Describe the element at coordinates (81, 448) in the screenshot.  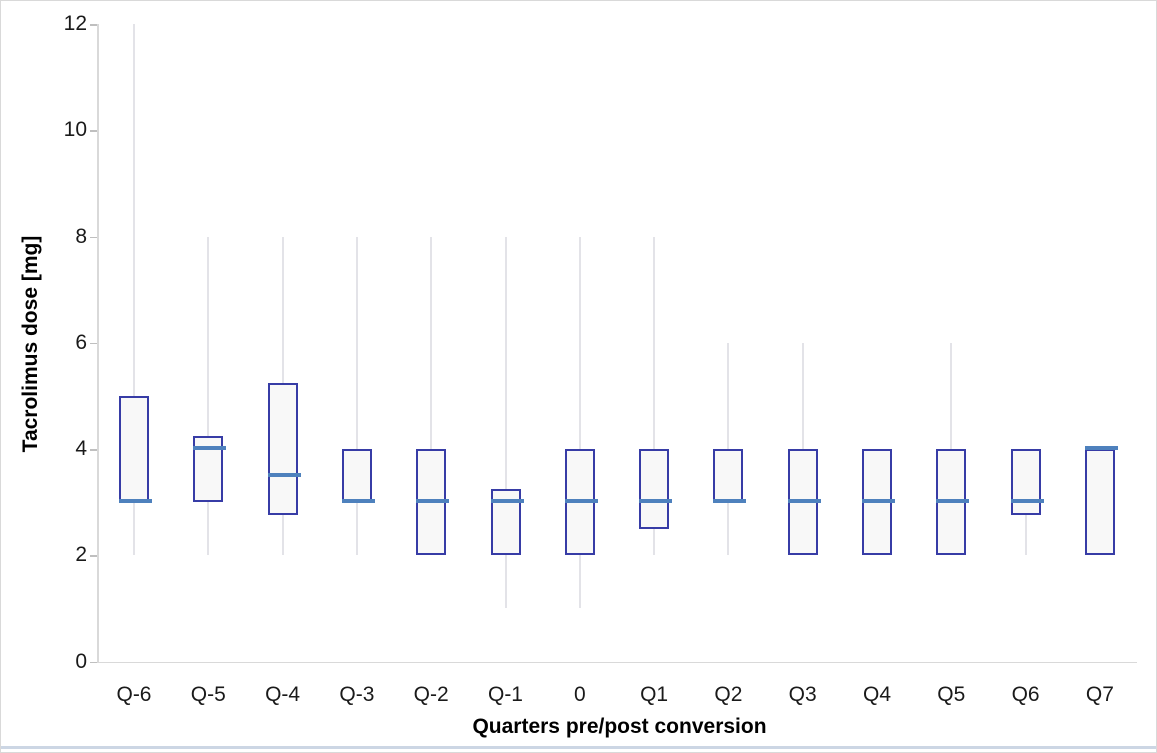
I see `y-tick-label: 4` at that location.